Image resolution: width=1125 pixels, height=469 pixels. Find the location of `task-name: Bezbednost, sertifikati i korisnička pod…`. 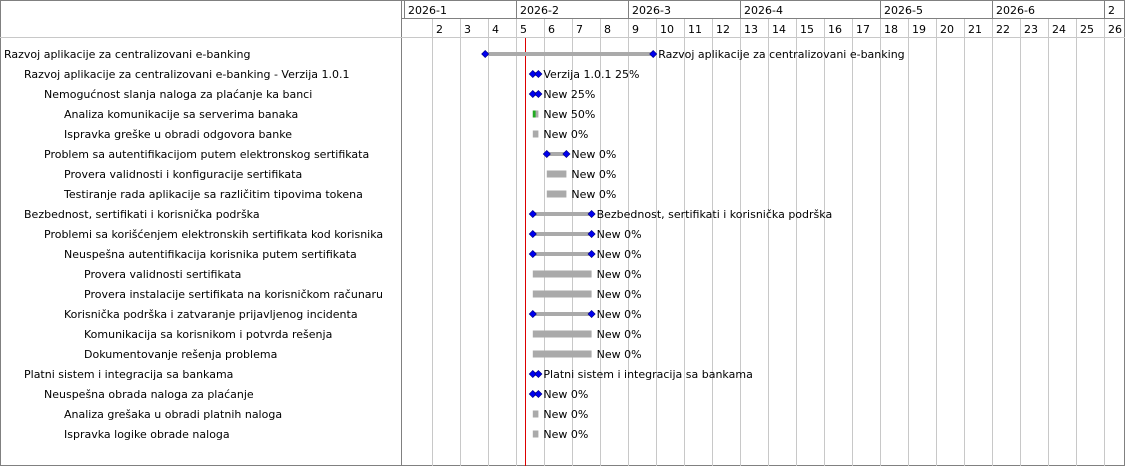

task-name: Bezbednost, sertifikati i korisnička pod… is located at coordinates (142, 214).